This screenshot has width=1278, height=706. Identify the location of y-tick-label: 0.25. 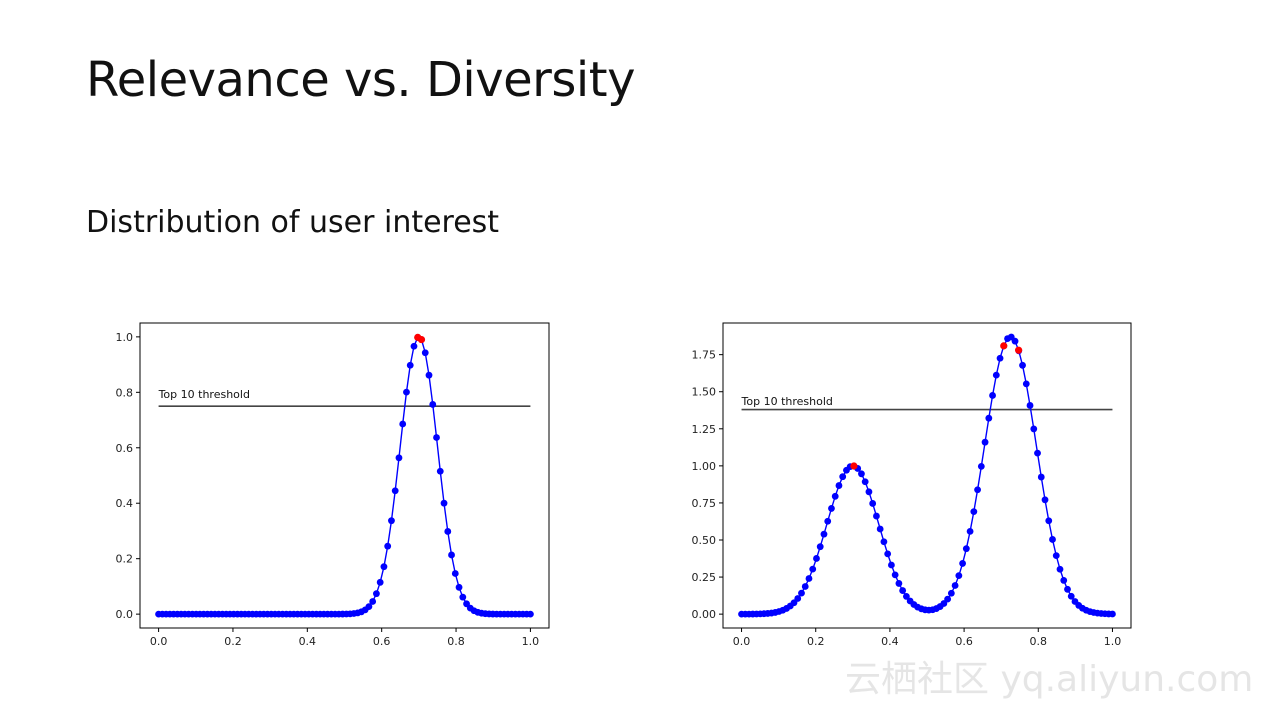
(704, 577).